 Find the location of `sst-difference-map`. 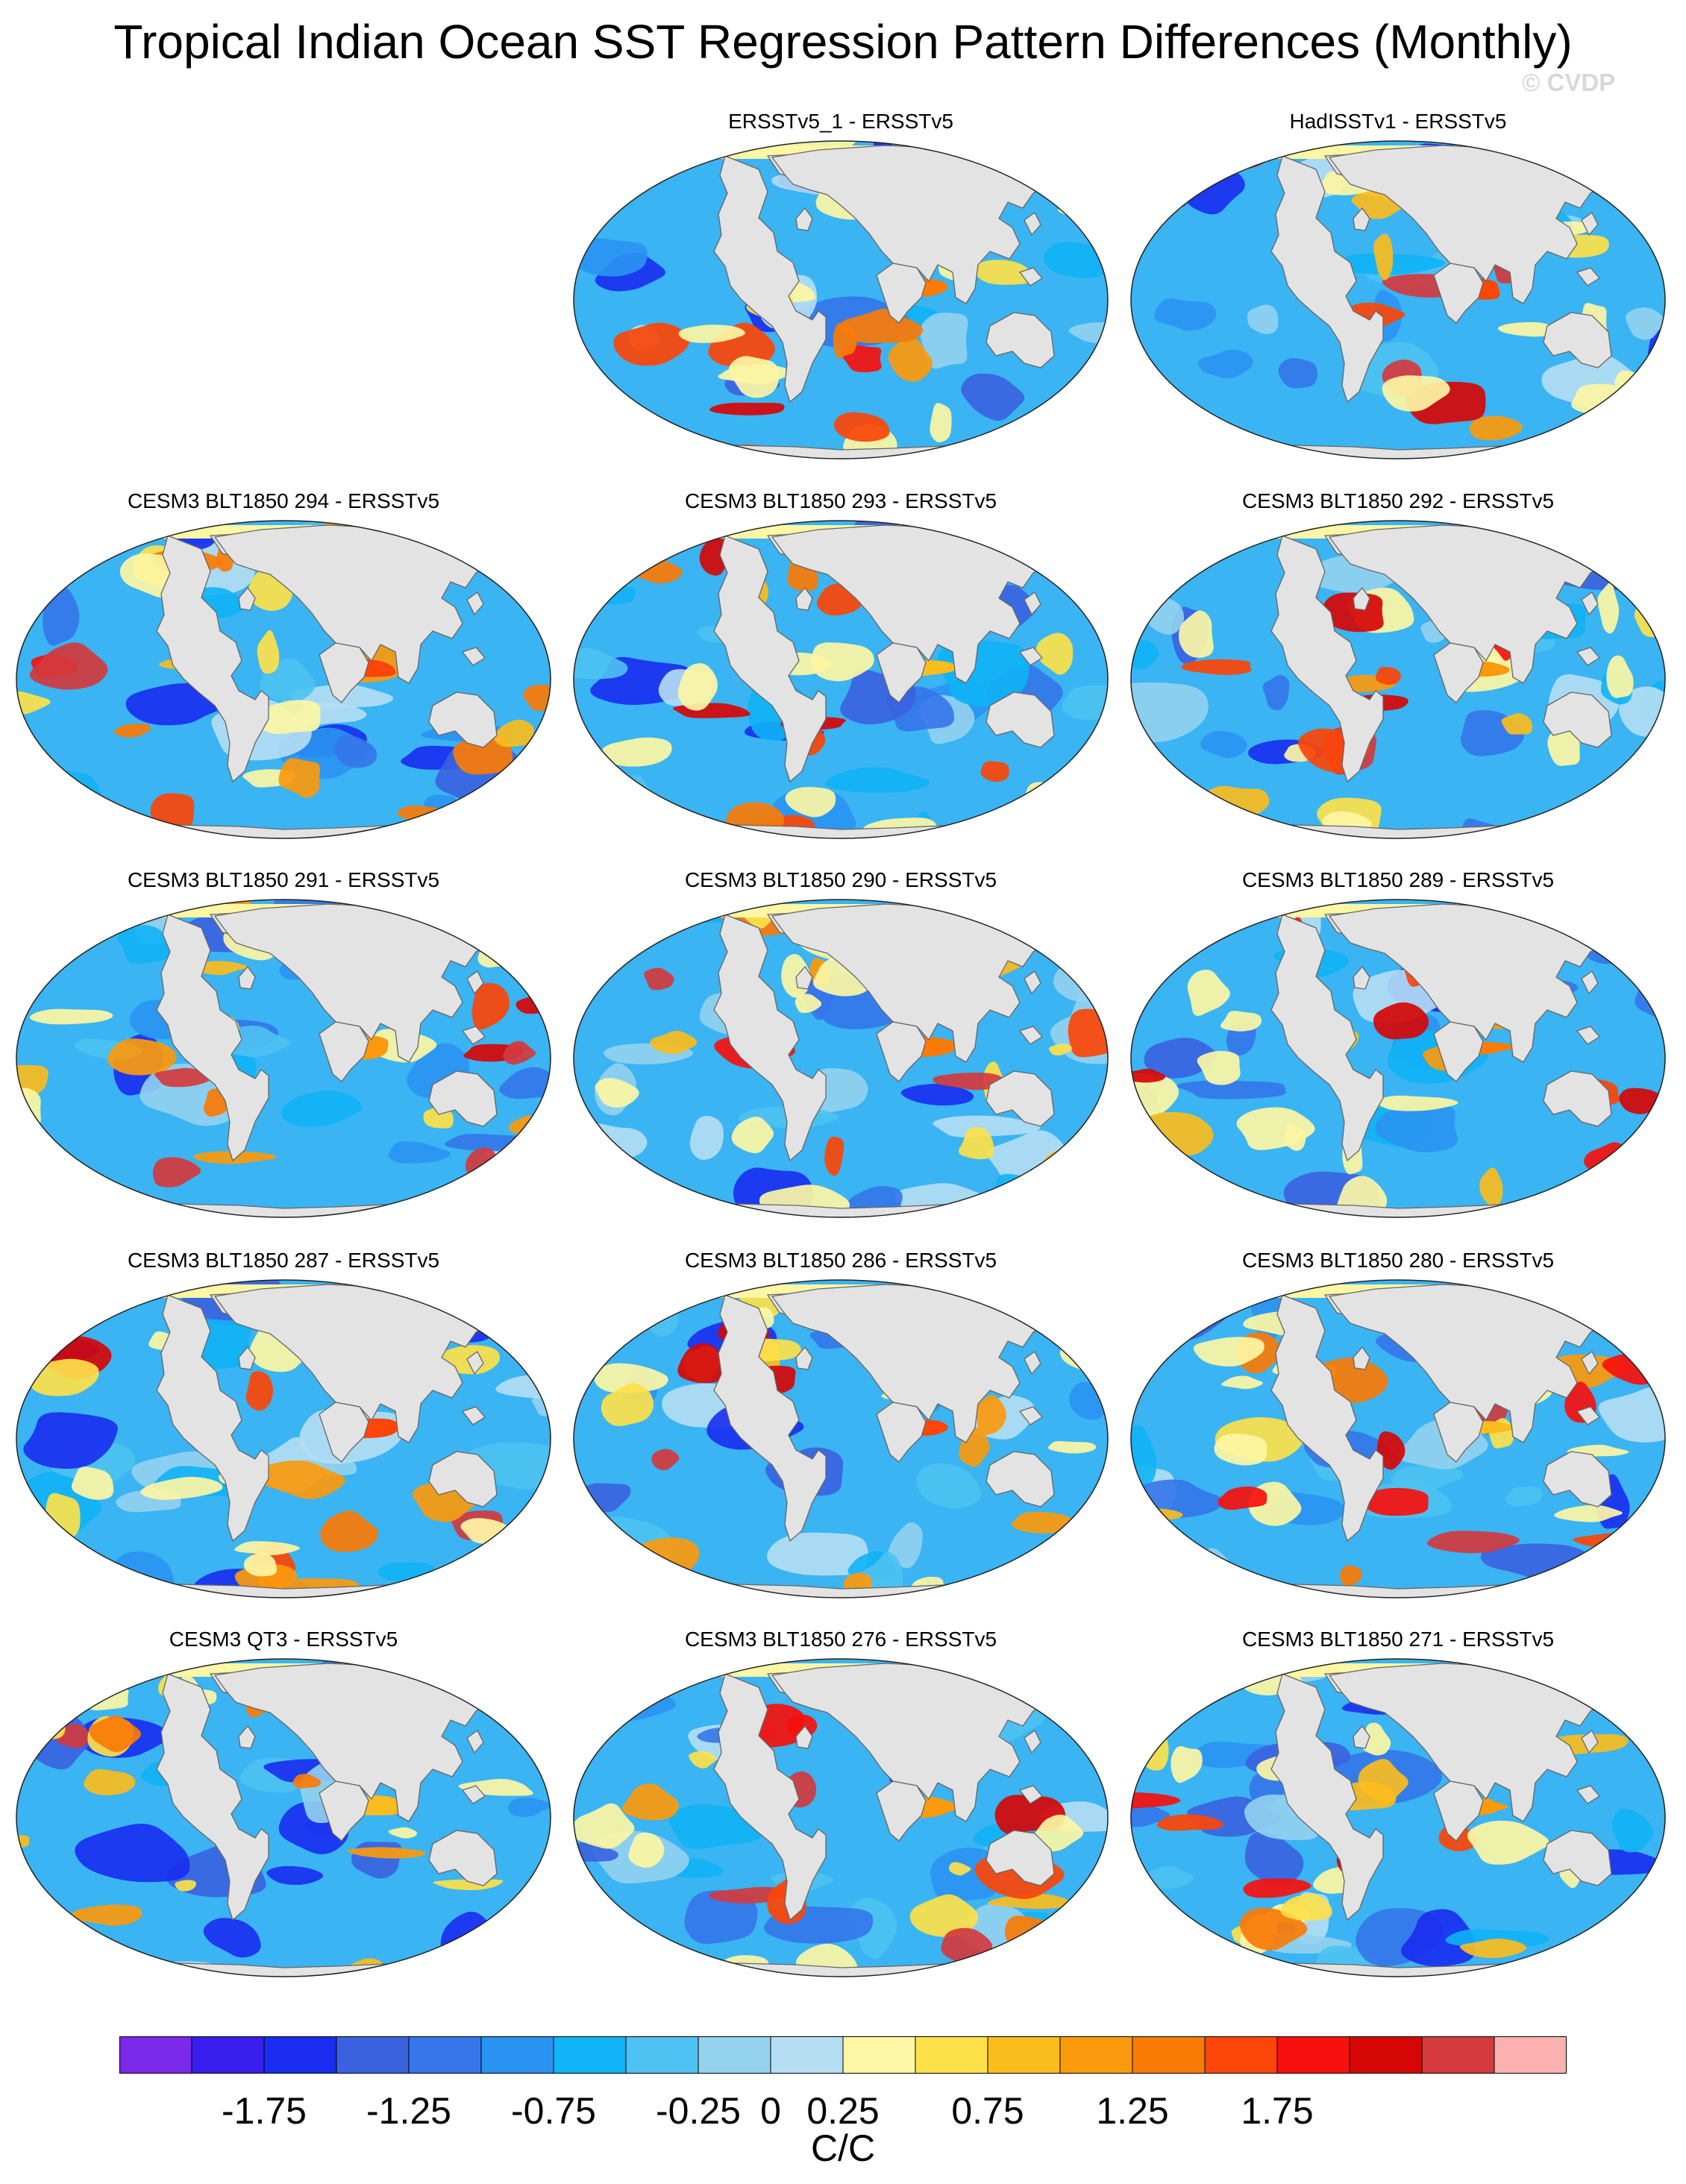

sst-difference-map is located at coordinates (283, 1058).